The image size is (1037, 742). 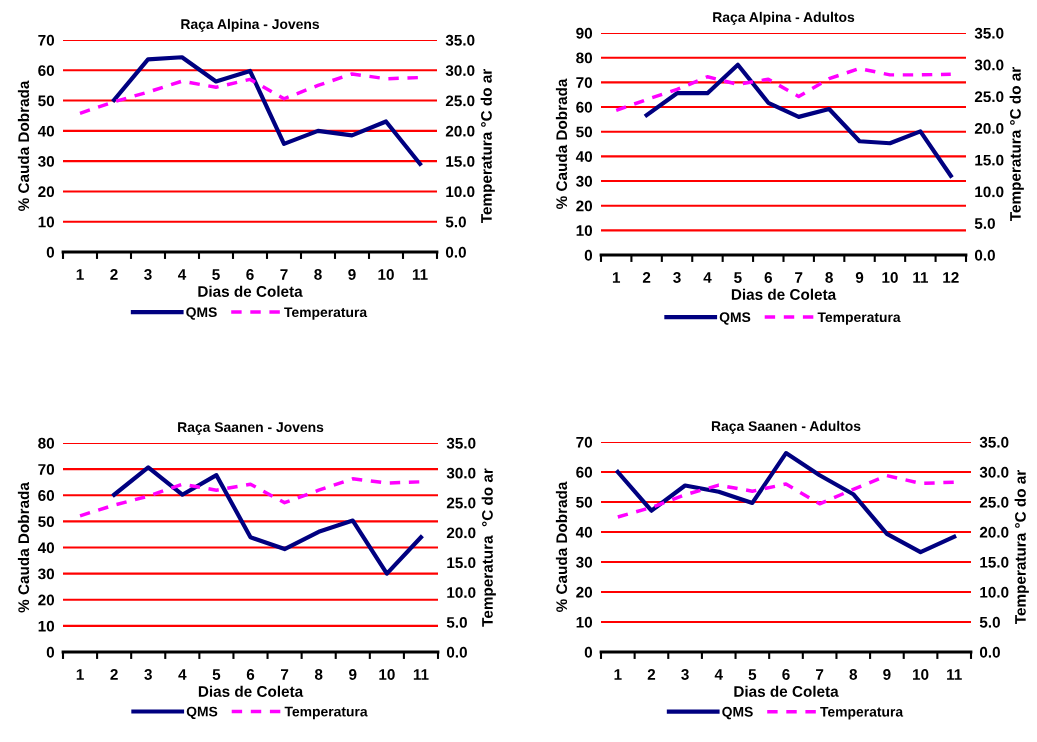 What do you see at coordinates (786, 427) in the screenshot?
I see `chart-title: Raça Saanen - Adultos` at bounding box center [786, 427].